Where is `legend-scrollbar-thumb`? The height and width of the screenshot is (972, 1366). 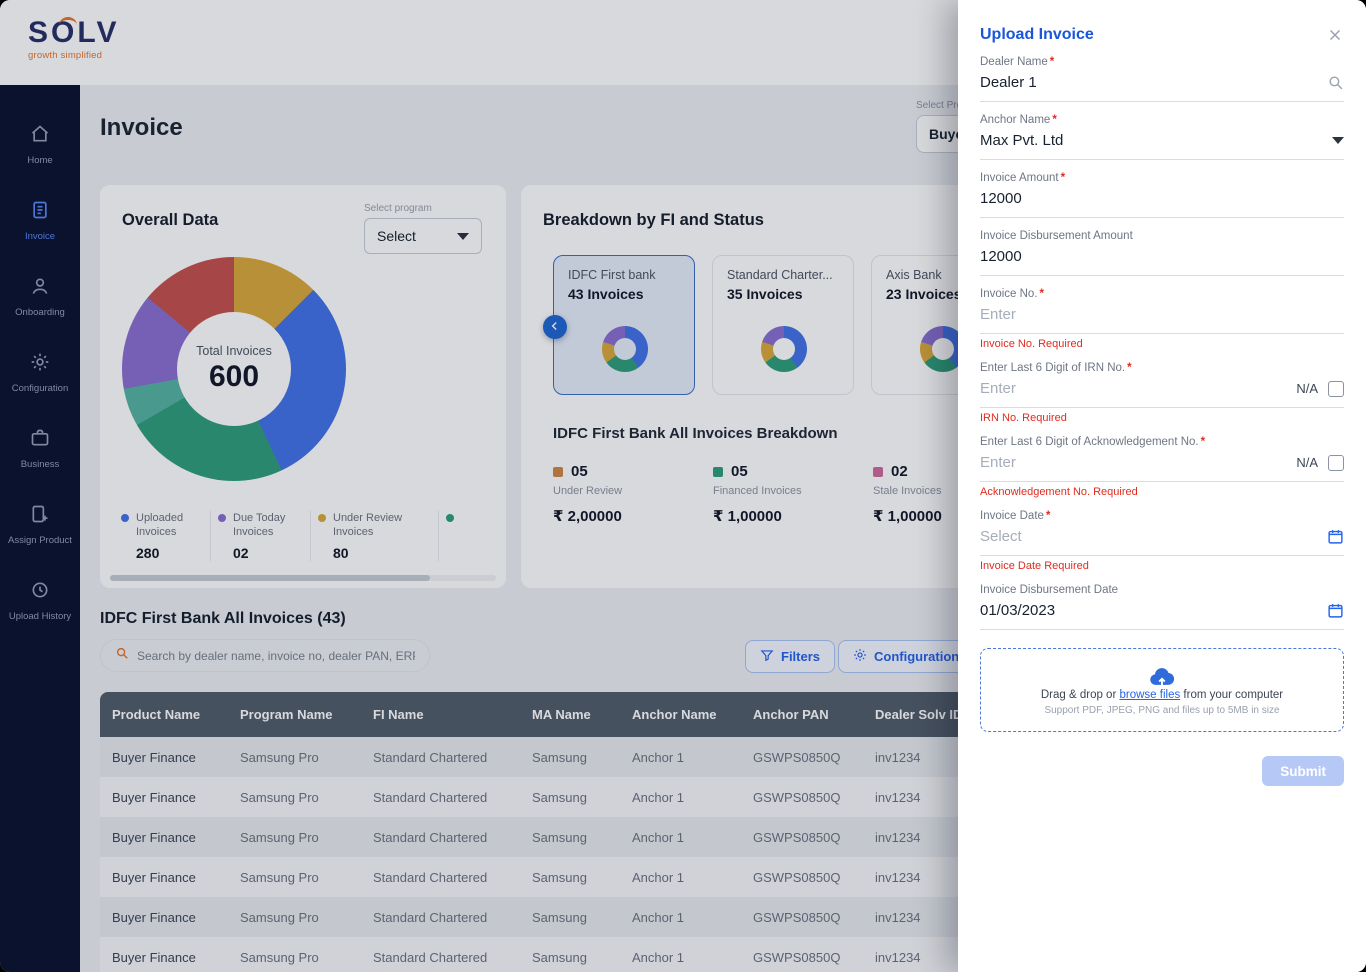 legend-scrollbar-thumb is located at coordinates (270, 578).